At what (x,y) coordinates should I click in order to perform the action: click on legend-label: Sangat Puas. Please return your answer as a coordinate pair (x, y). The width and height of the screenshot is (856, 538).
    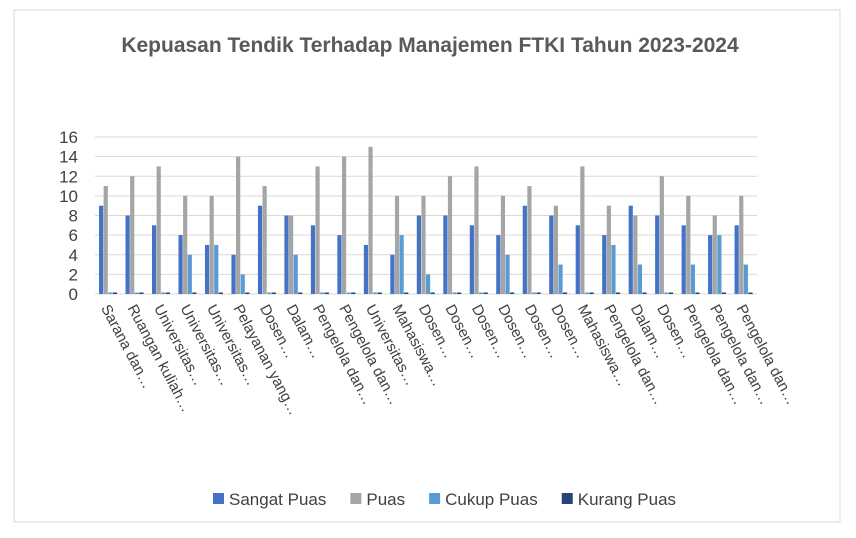
    Looking at the image, I should click on (277, 499).